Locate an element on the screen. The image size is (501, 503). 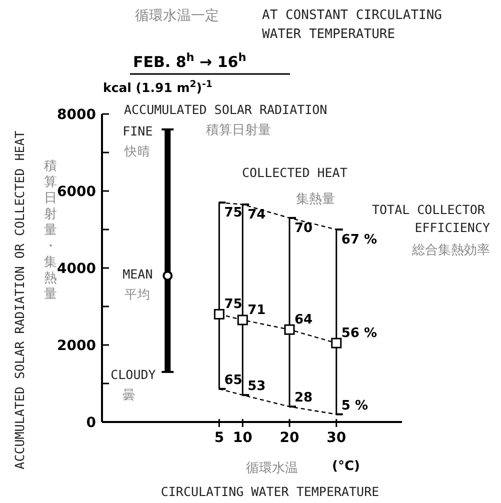
y-tick-label: 8000 is located at coordinates (76, 115).